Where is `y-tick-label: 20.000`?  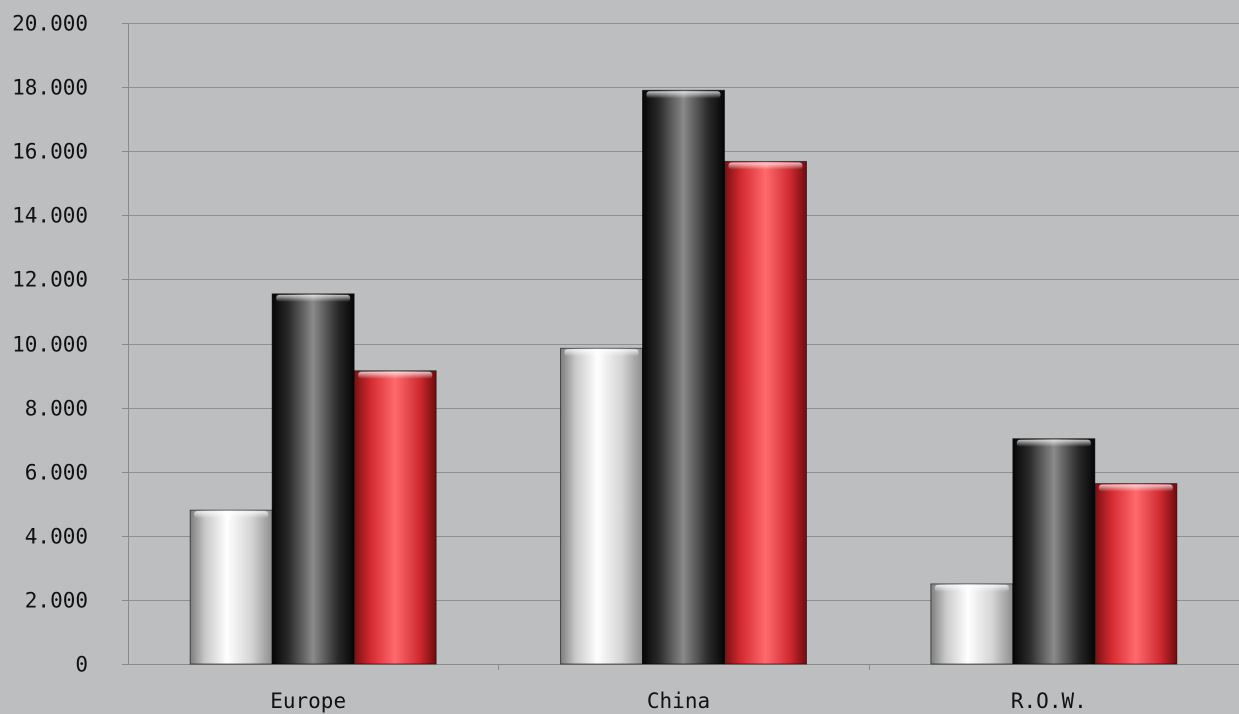 y-tick-label: 20.000 is located at coordinates (50, 24).